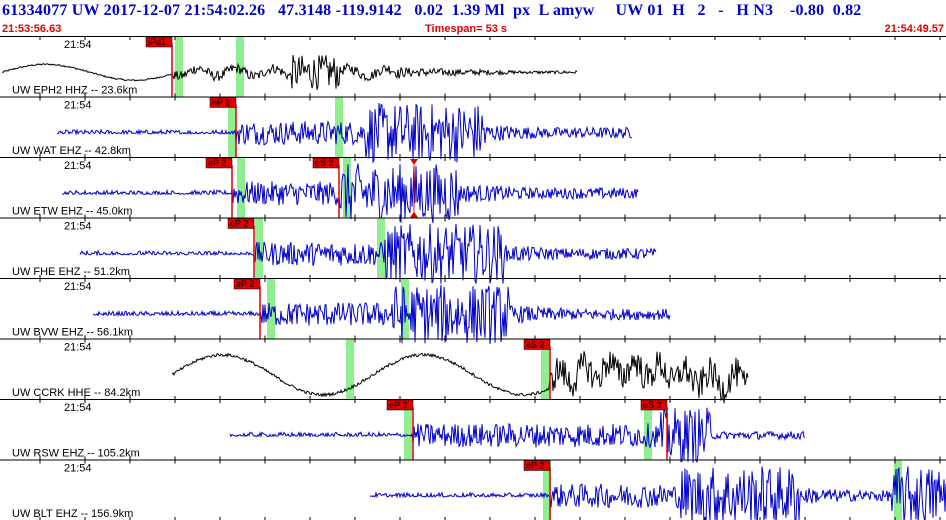 This screenshot has height=520, width=946. What do you see at coordinates (466, 29) in the screenshot?
I see `timespan-label: Timespan= 53 s` at bounding box center [466, 29].